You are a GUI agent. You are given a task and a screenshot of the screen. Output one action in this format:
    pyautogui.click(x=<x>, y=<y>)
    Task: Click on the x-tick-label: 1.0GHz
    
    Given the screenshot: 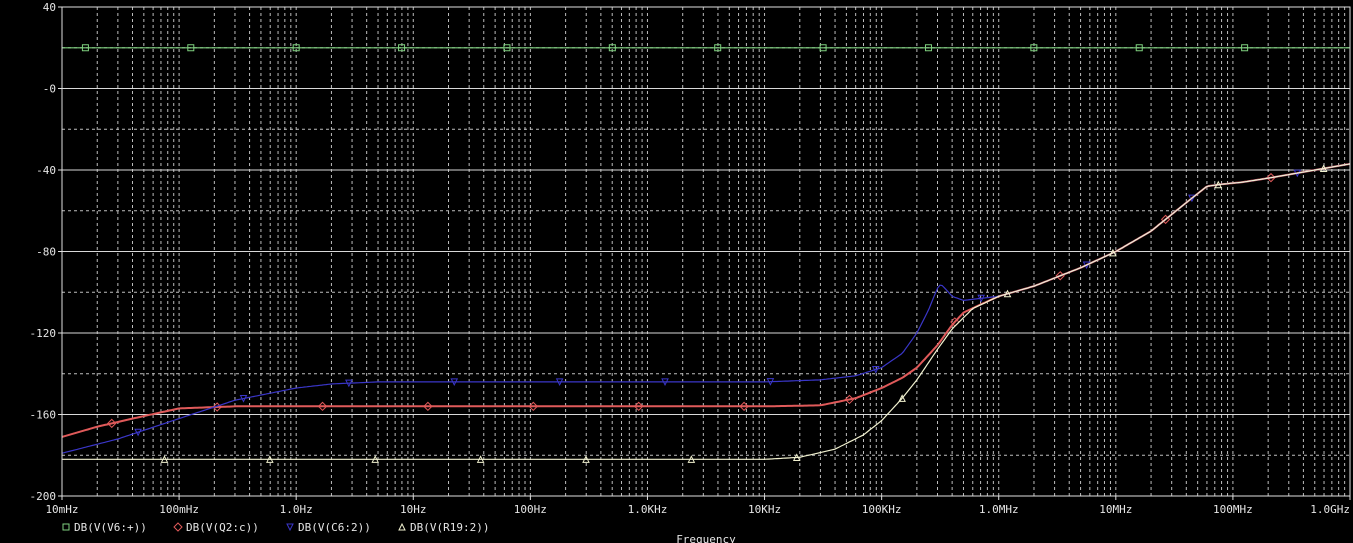 What is the action you would take?
    pyautogui.click(x=1330, y=509)
    